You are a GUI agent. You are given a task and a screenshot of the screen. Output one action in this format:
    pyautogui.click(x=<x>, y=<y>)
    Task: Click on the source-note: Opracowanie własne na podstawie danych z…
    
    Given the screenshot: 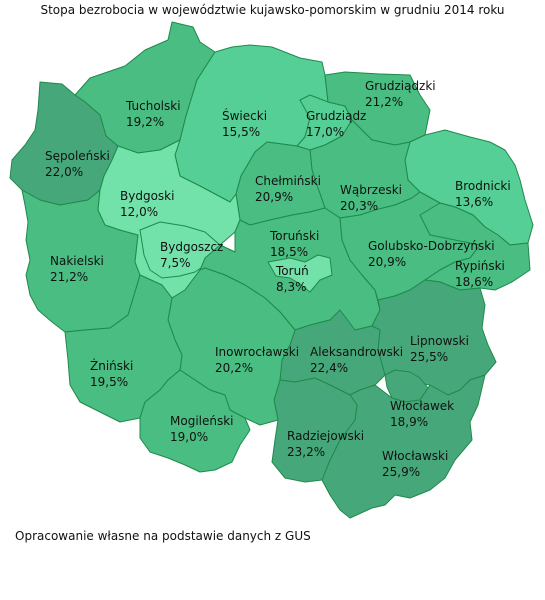 What is the action you would take?
    pyautogui.click(x=163, y=536)
    